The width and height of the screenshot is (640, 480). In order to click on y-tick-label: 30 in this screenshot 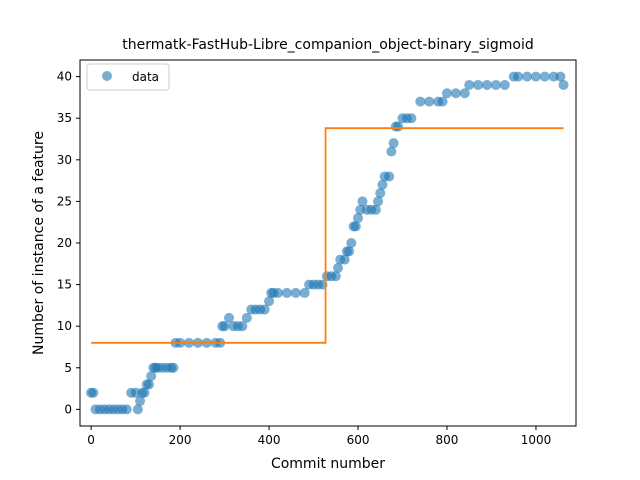, I will do `click(64, 160)`.